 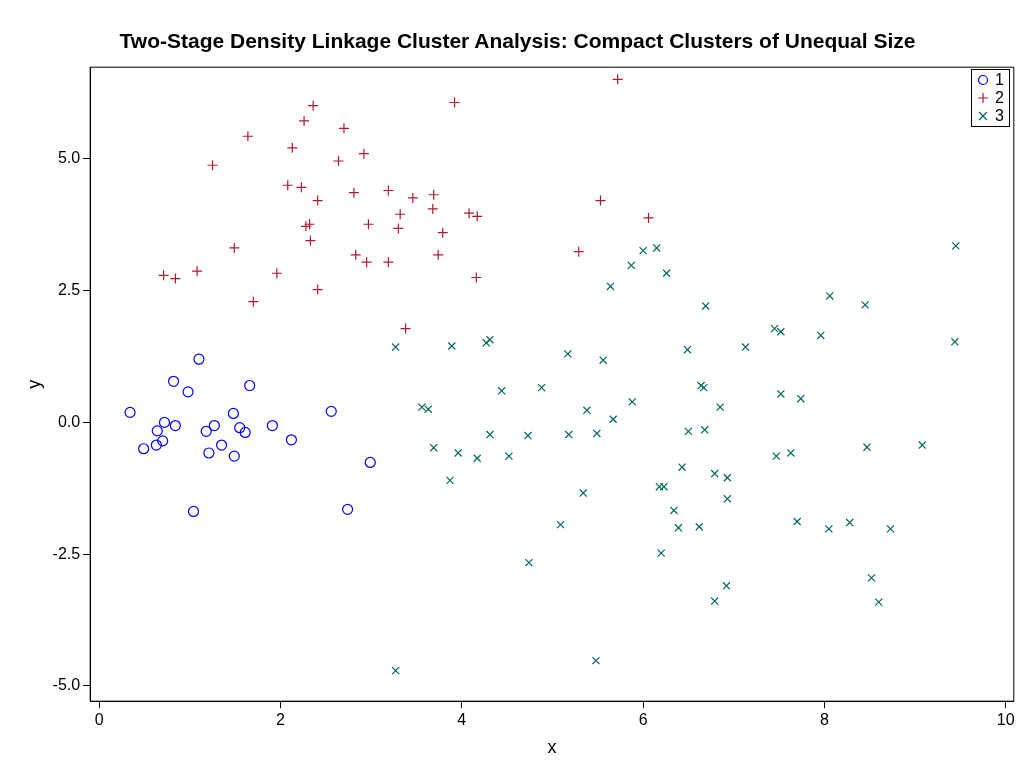 I want to click on y-tick-label: 5.0, so click(x=69, y=158).